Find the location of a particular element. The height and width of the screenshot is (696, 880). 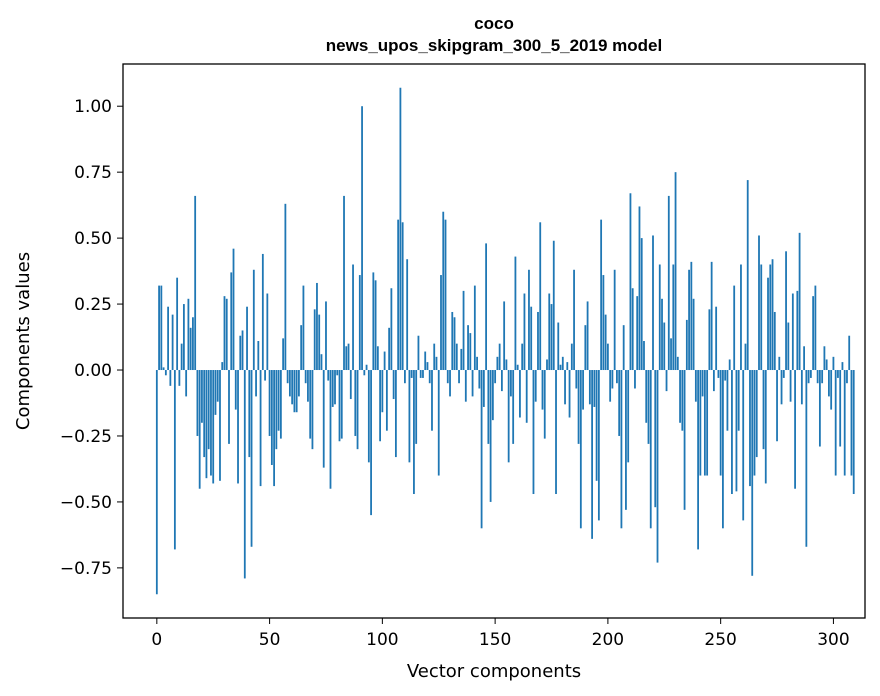

x-tick-label: 100 is located at coordinates (382, 640).